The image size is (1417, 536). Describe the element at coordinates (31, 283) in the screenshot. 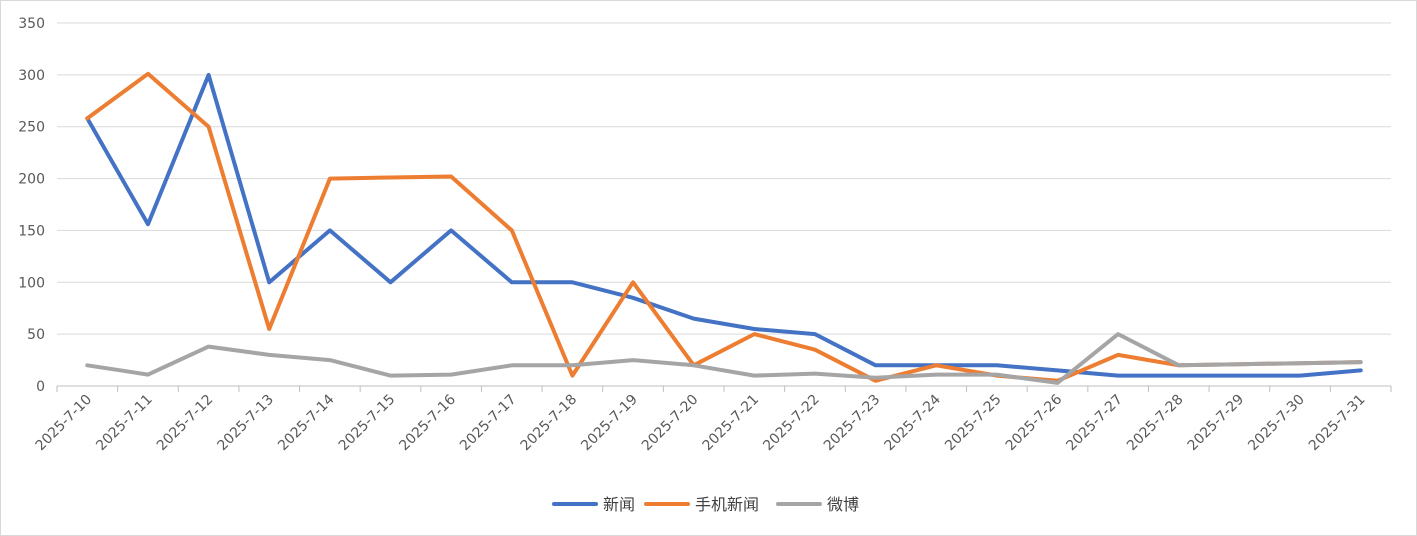

I see `y-tick-label: 100` at that location.